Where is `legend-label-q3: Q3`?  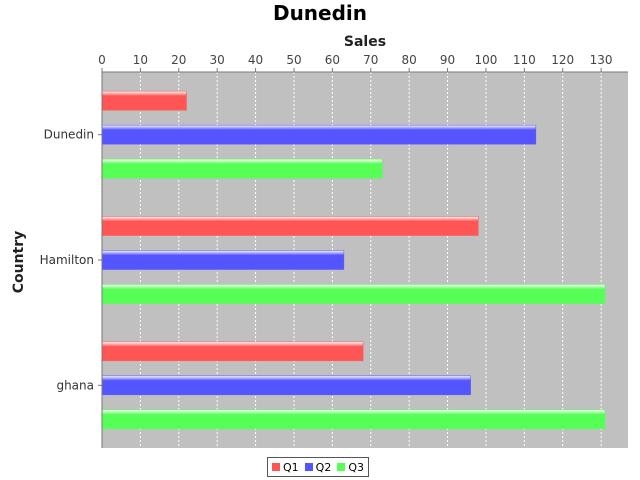 legend-label-q3: Q3 is located at coordinates (356, 467).